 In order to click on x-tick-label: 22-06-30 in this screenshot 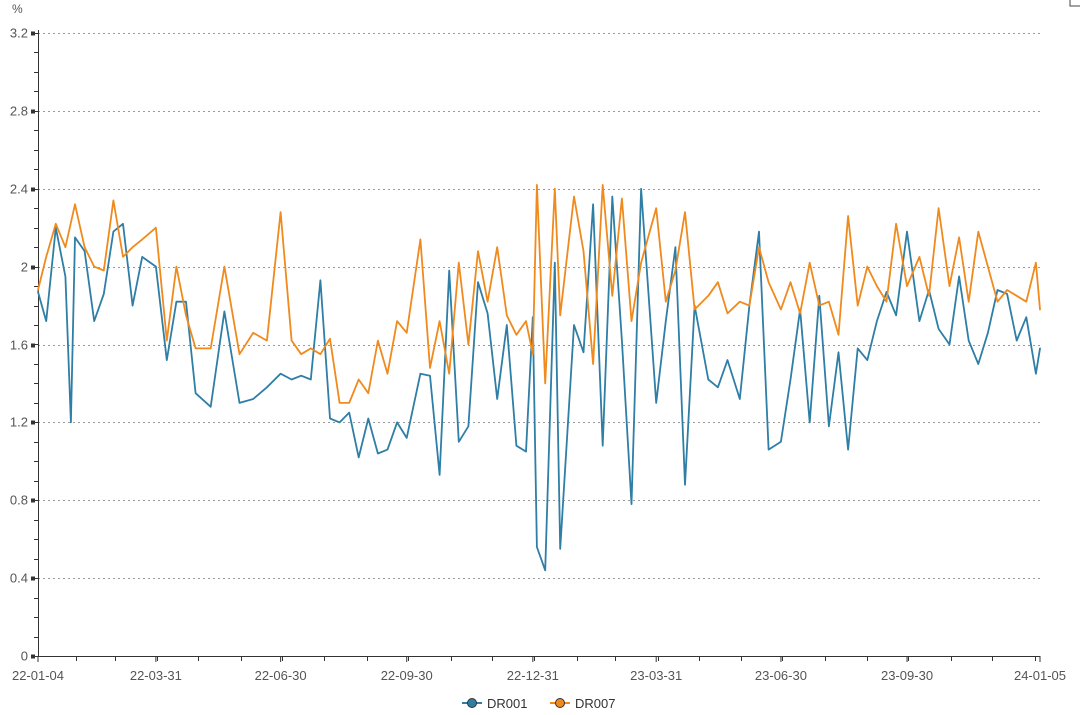, I will do `click(281, 675)`.